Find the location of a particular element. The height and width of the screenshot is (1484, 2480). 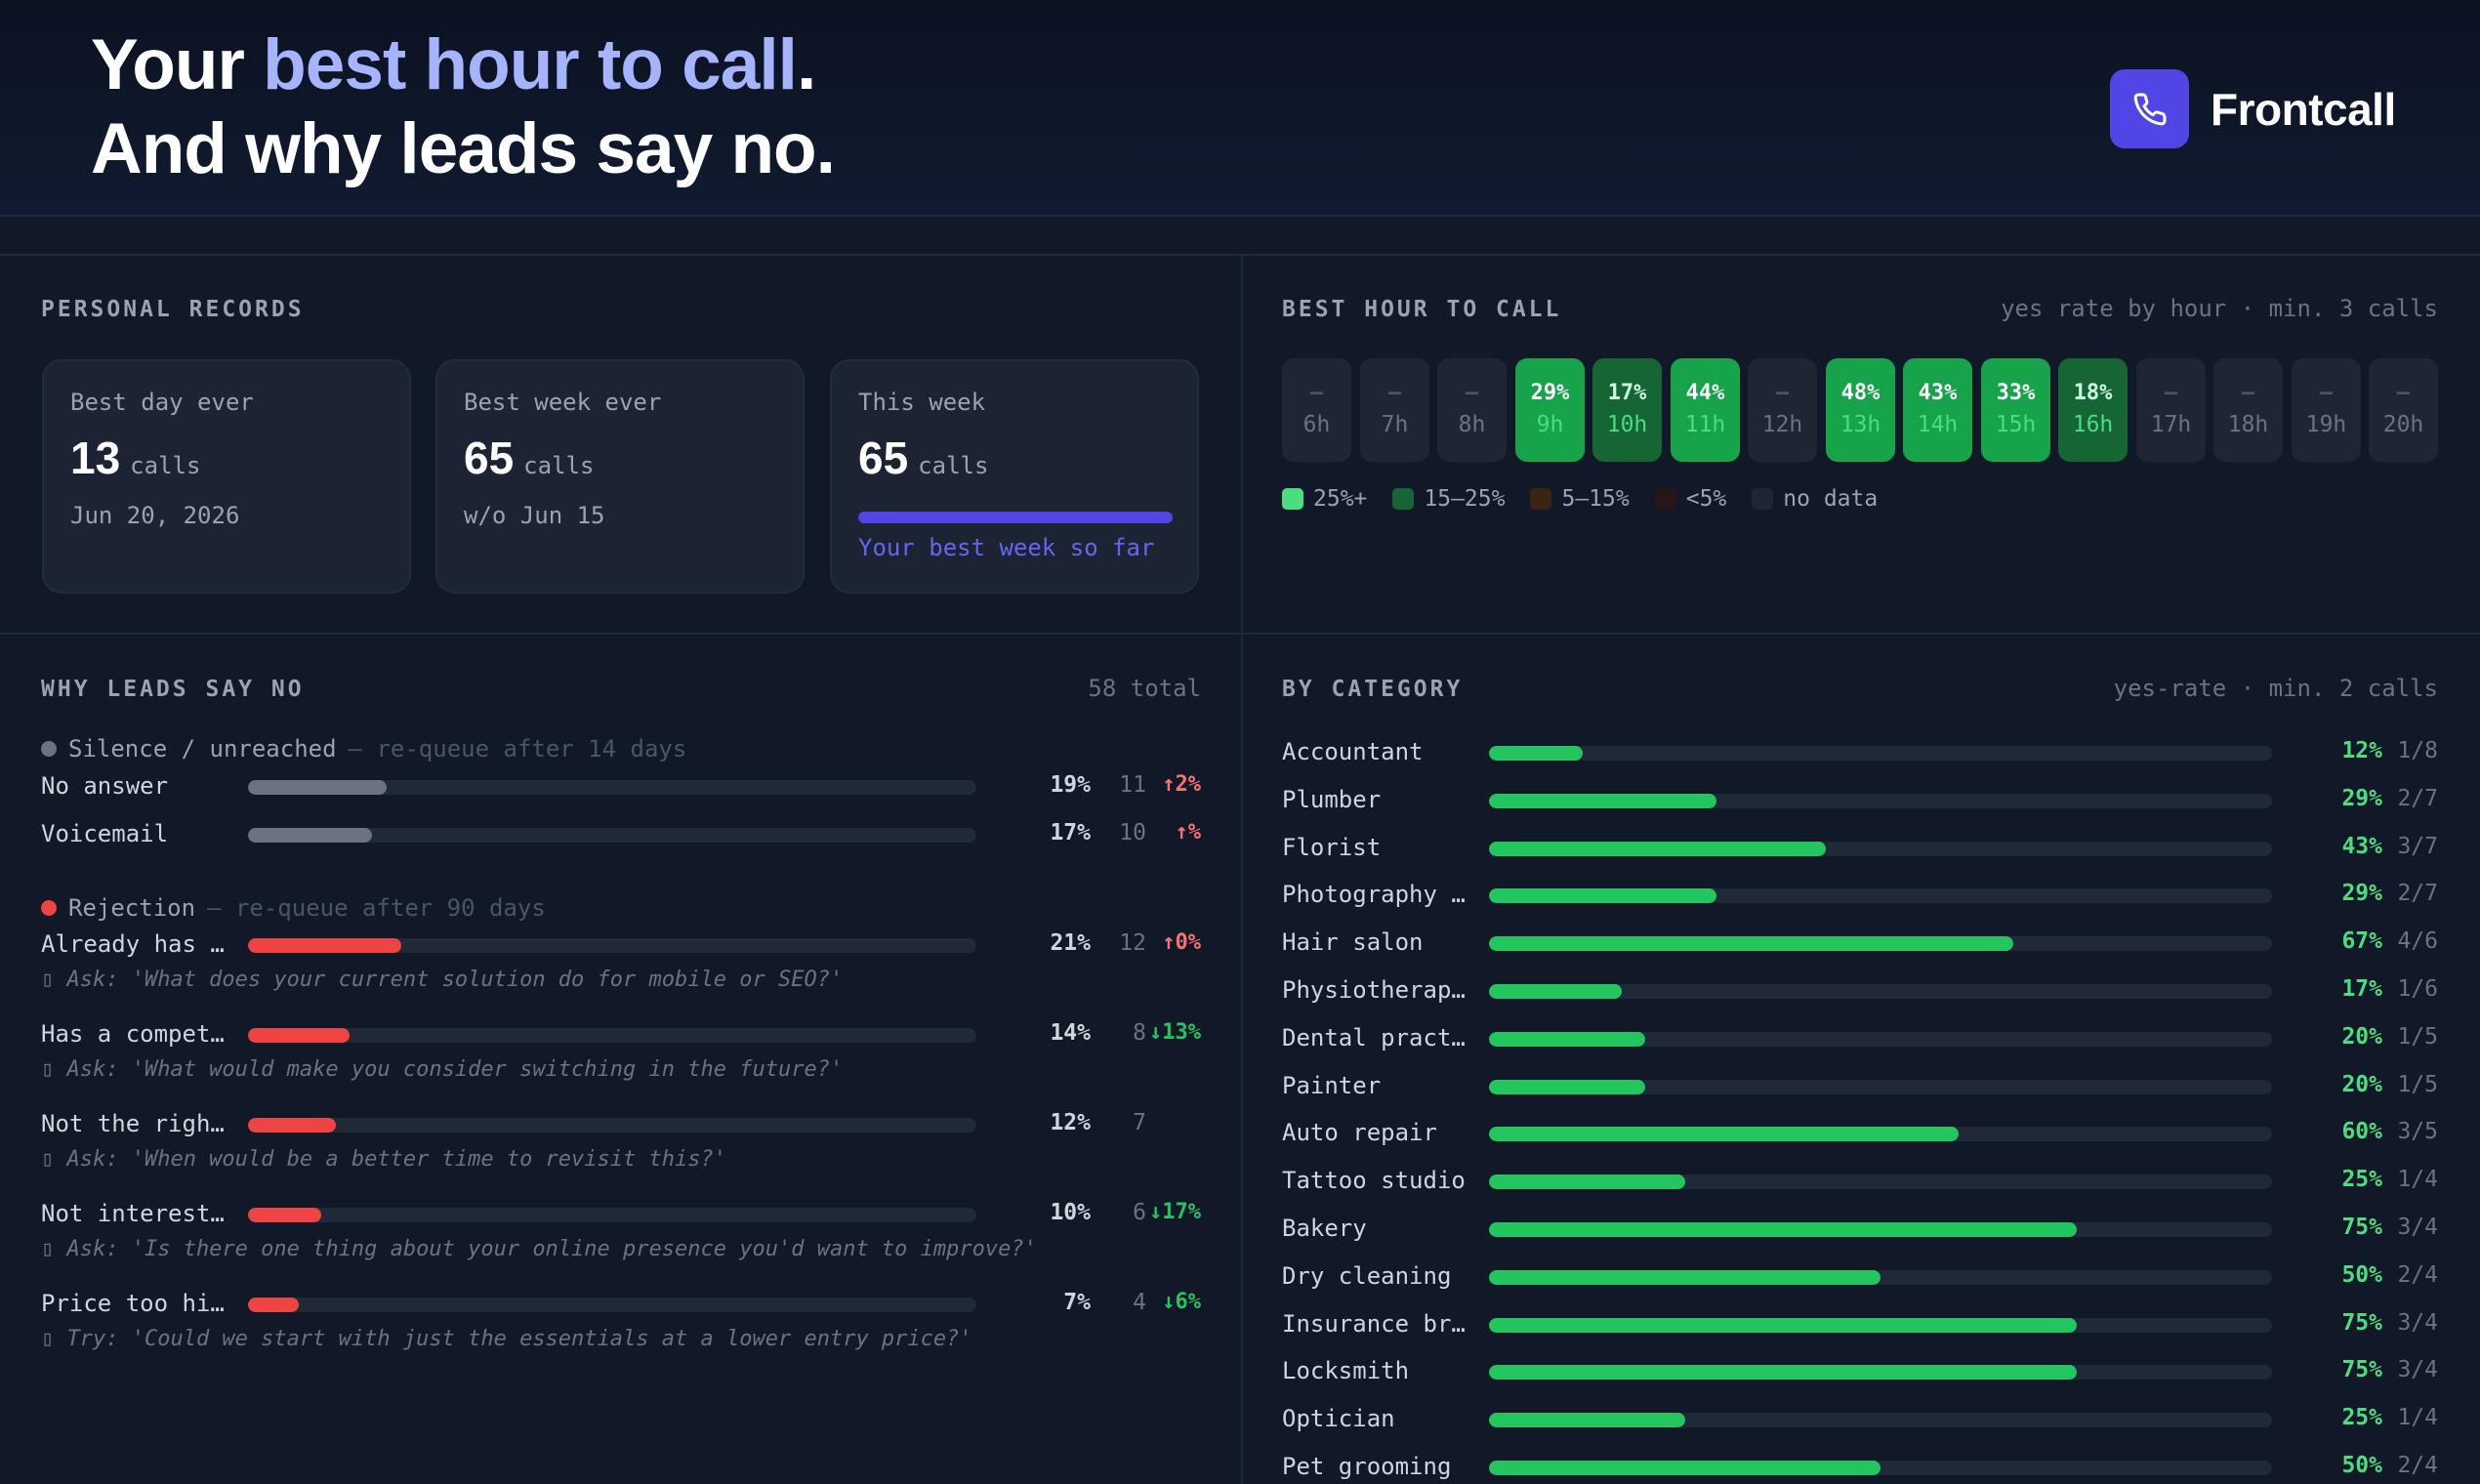

hour-label: 10h is located at coordinates (1627, 425).